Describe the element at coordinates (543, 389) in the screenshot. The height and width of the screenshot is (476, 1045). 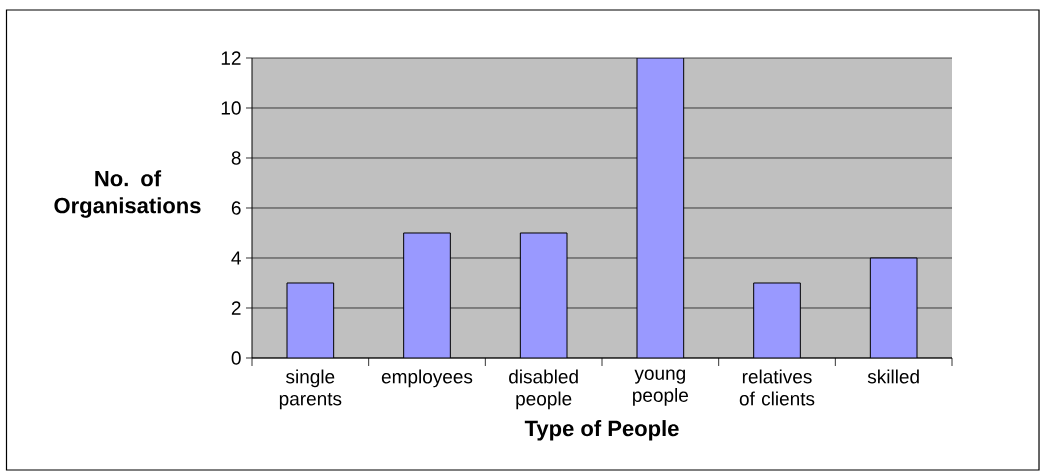
I see `x-tick-label: disabled people` at that location.